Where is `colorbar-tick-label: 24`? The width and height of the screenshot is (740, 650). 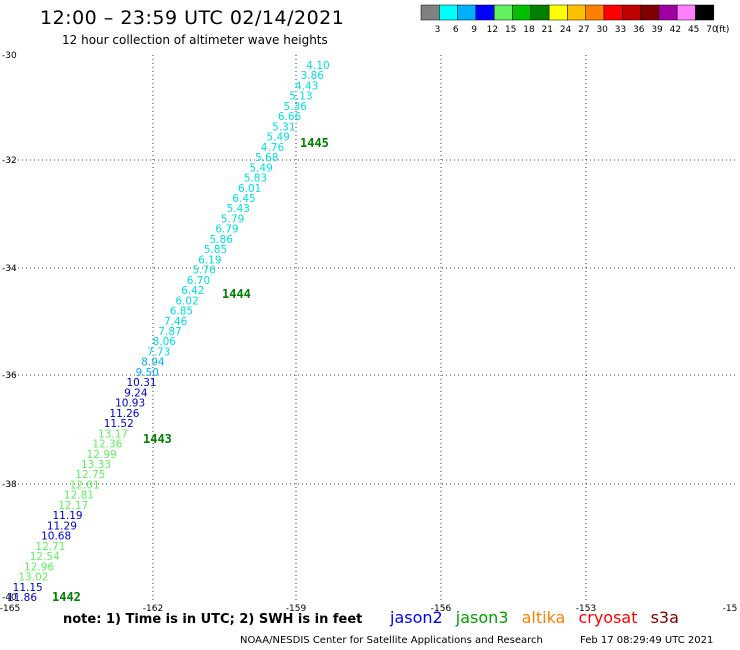 colorbar-tick-label: 24 is located at coordinates (566, 30).